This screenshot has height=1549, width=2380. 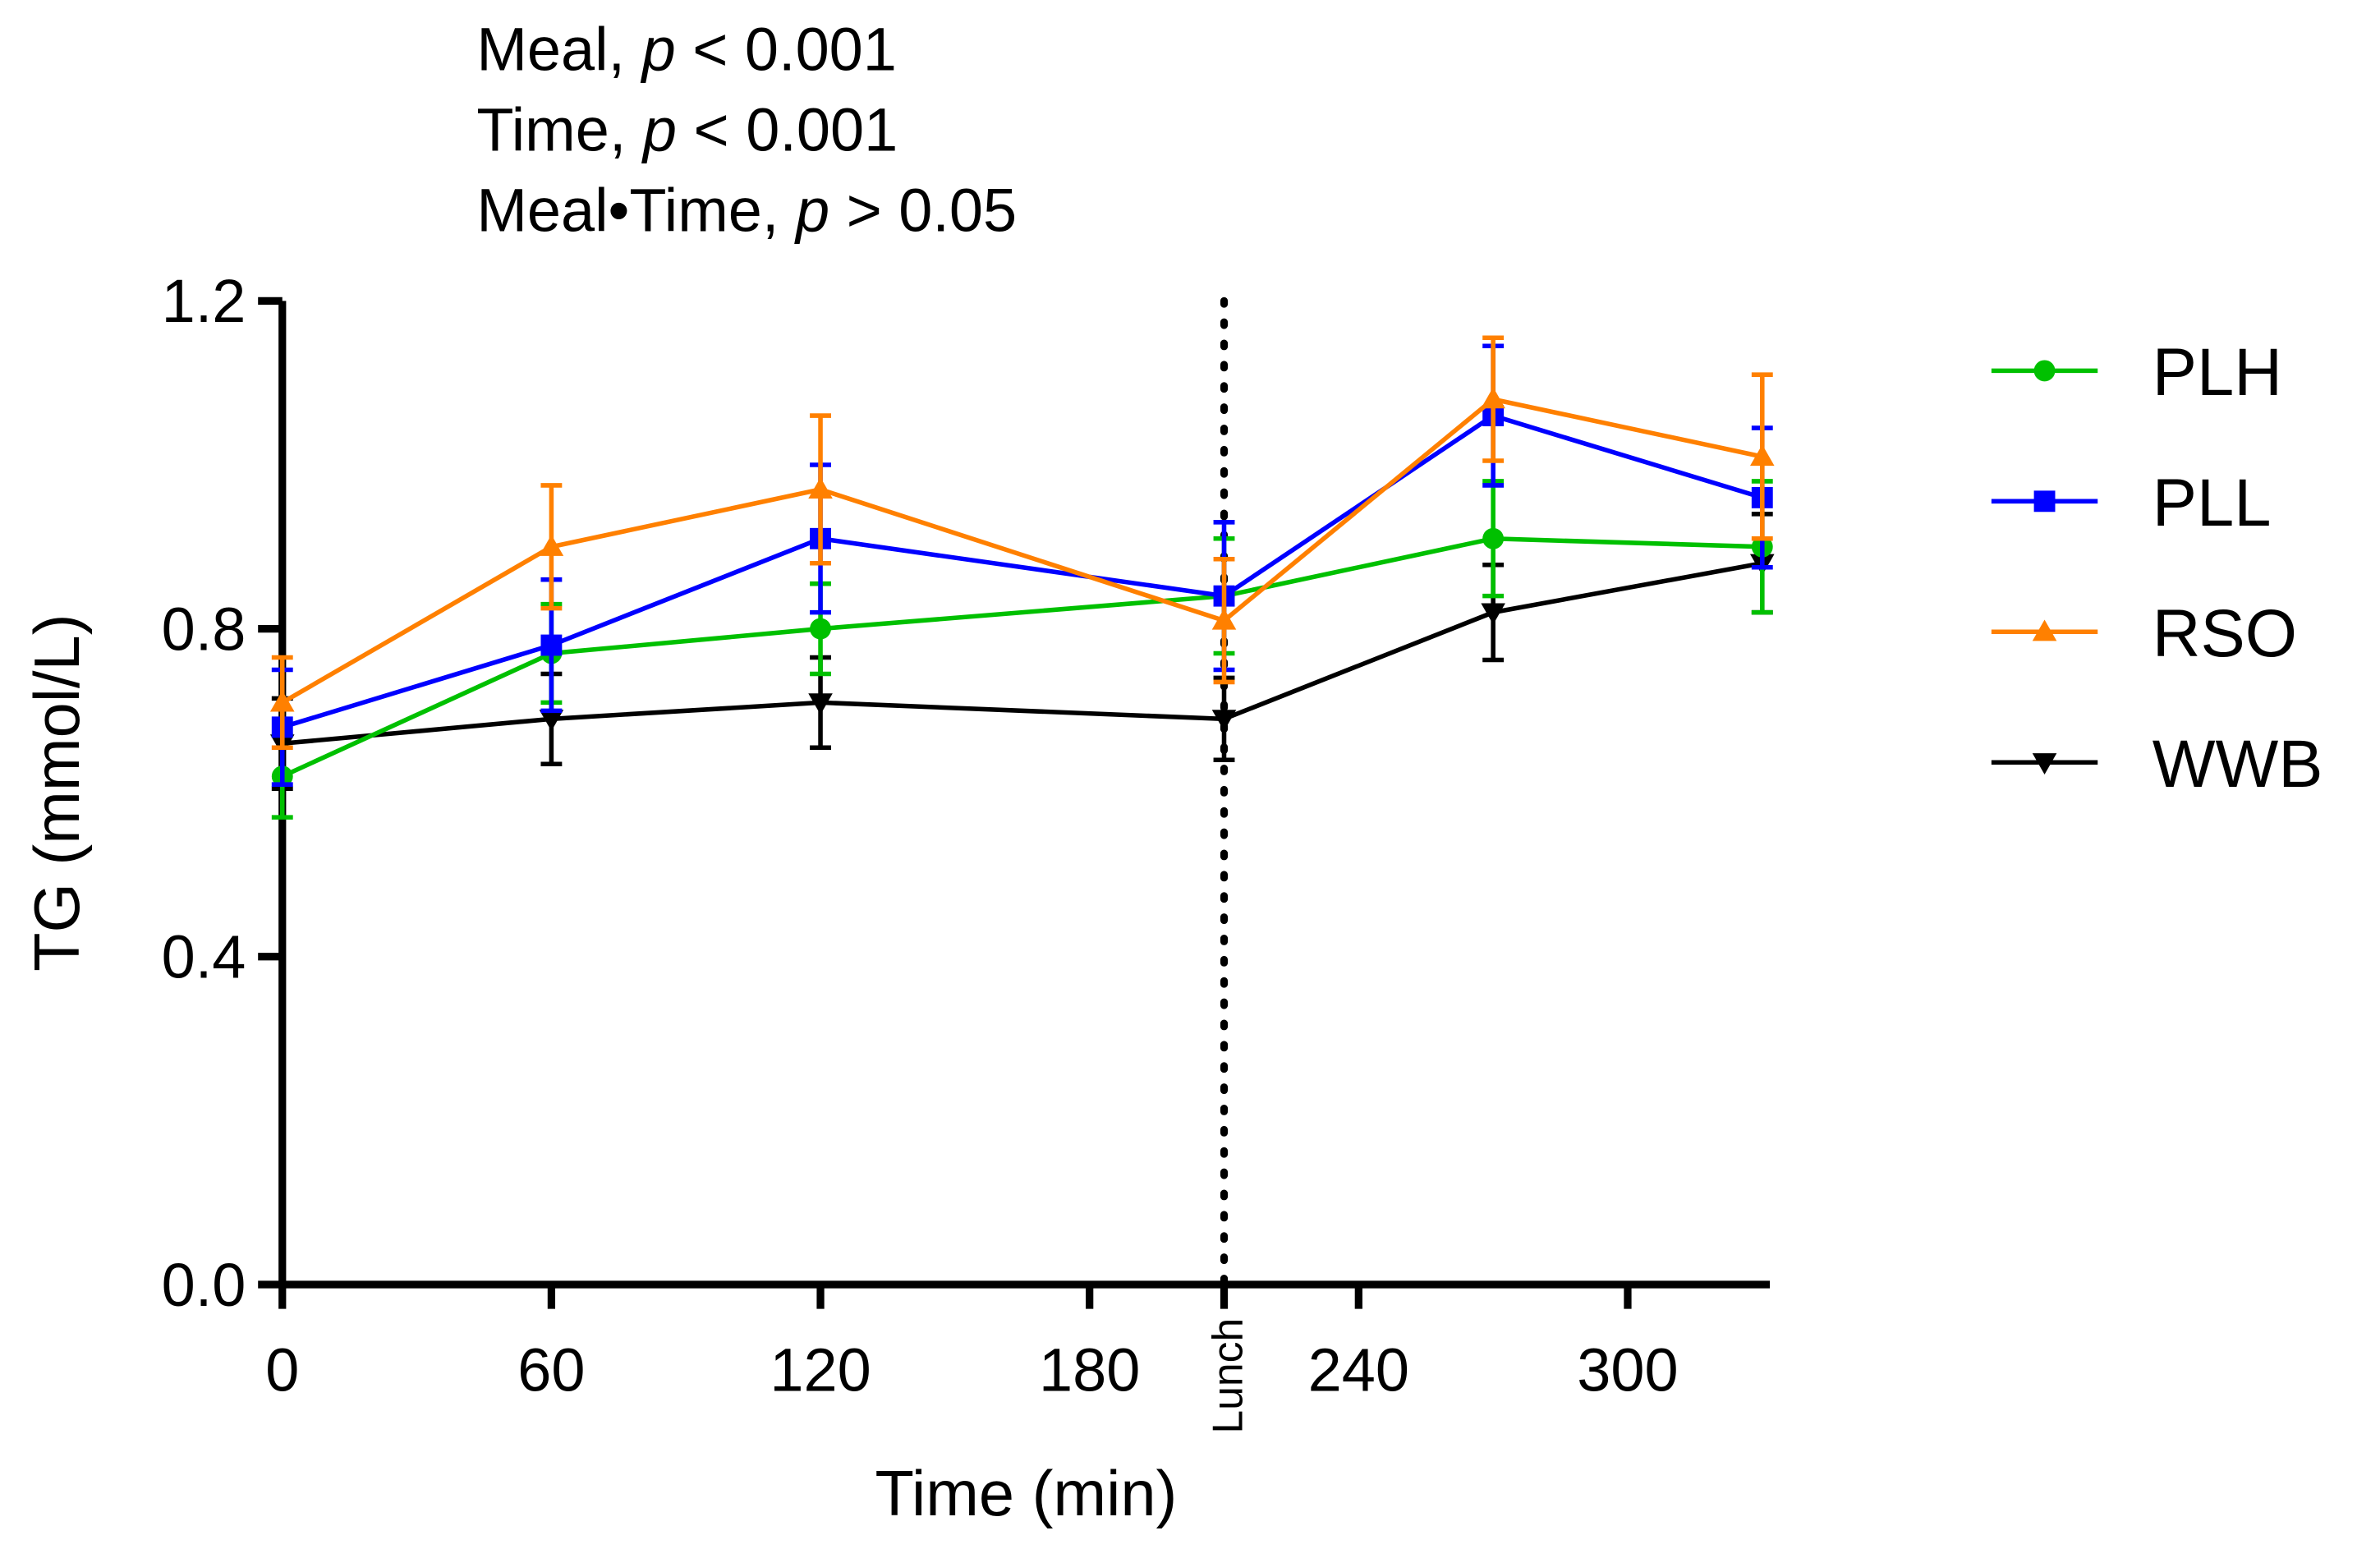 I want to click on legend-label: WWB, so click(x=2238, y=764).